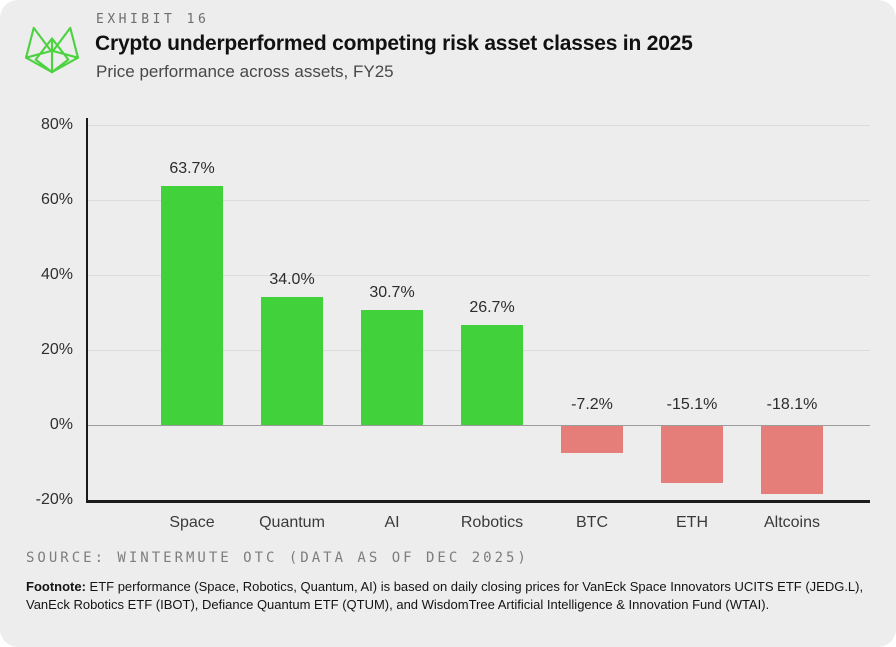  Describe the element at coordinates (192, 522) in the screenshot. I see `x-axis-label: Space` at that location.